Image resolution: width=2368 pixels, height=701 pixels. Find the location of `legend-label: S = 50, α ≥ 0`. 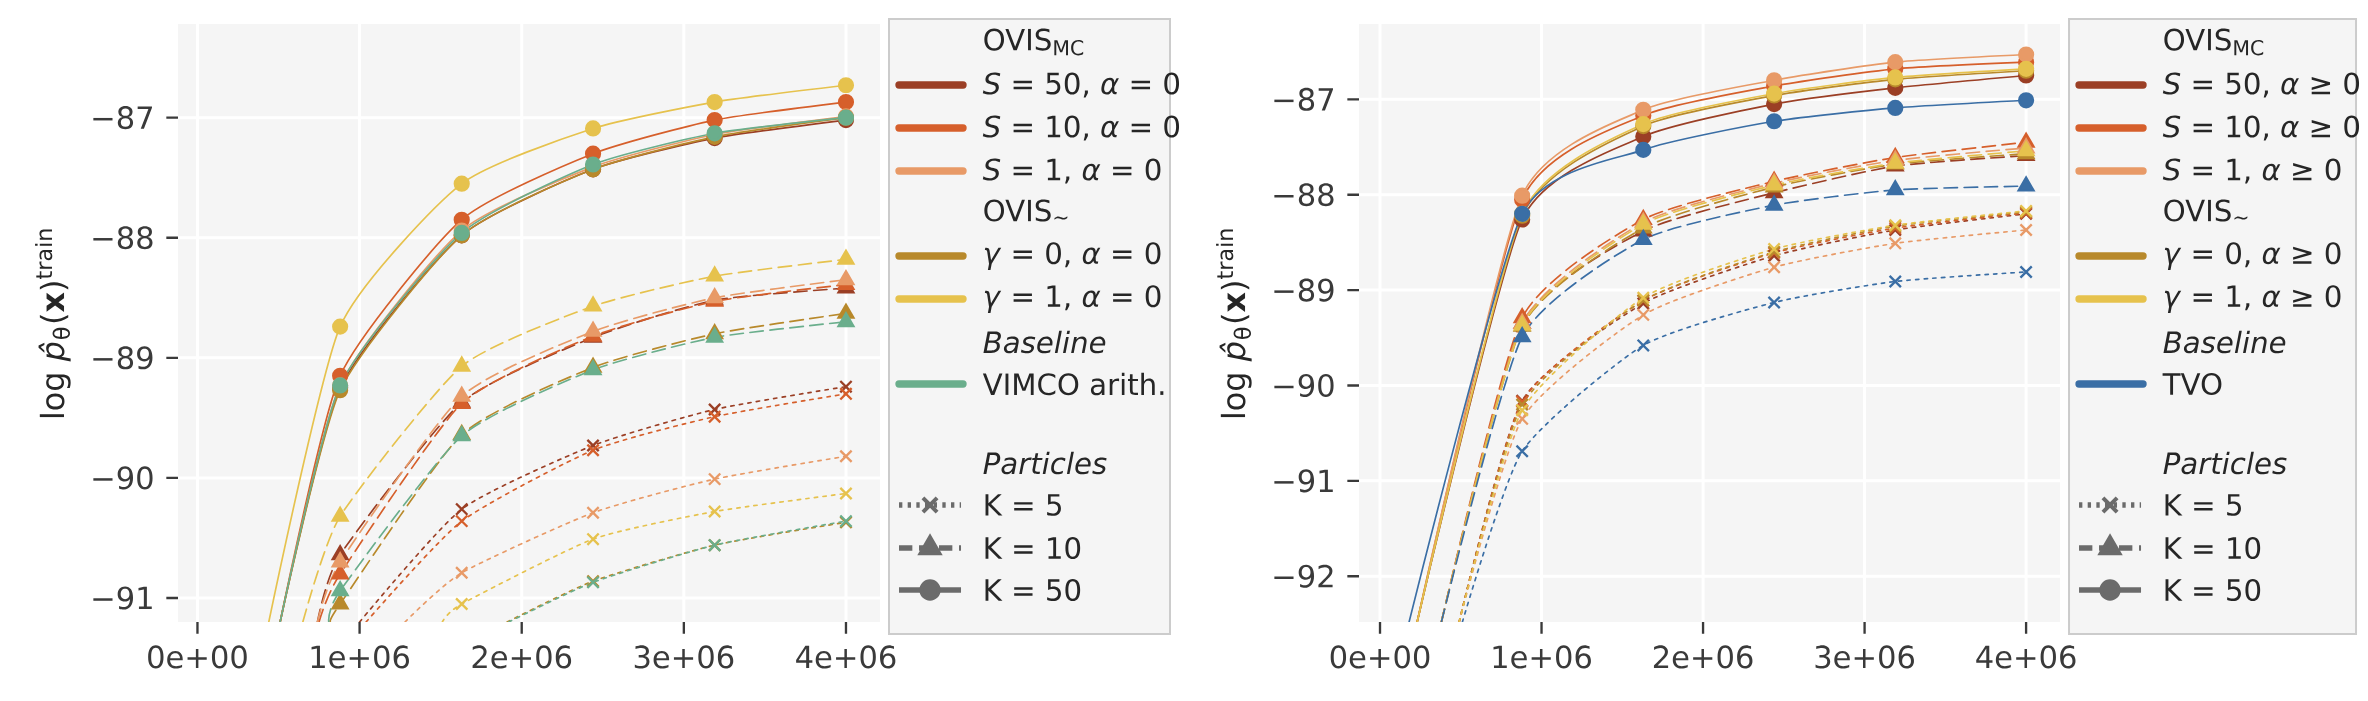

legend-label: S = 50, α ≥ 0 is located at coordinates (2261, 85).